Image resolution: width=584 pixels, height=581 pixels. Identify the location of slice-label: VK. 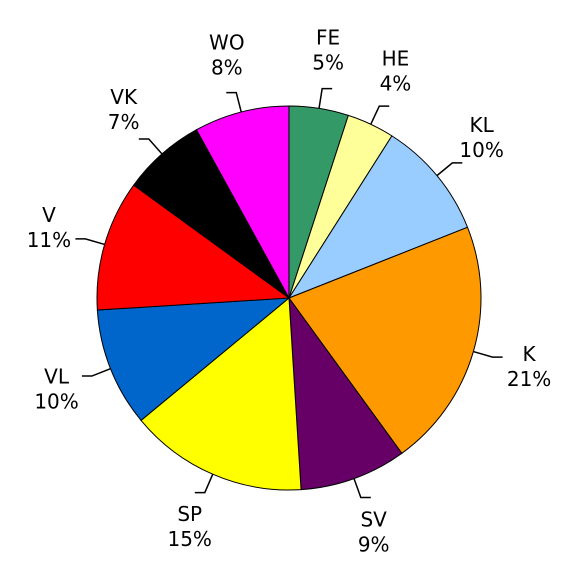
(124, 97).